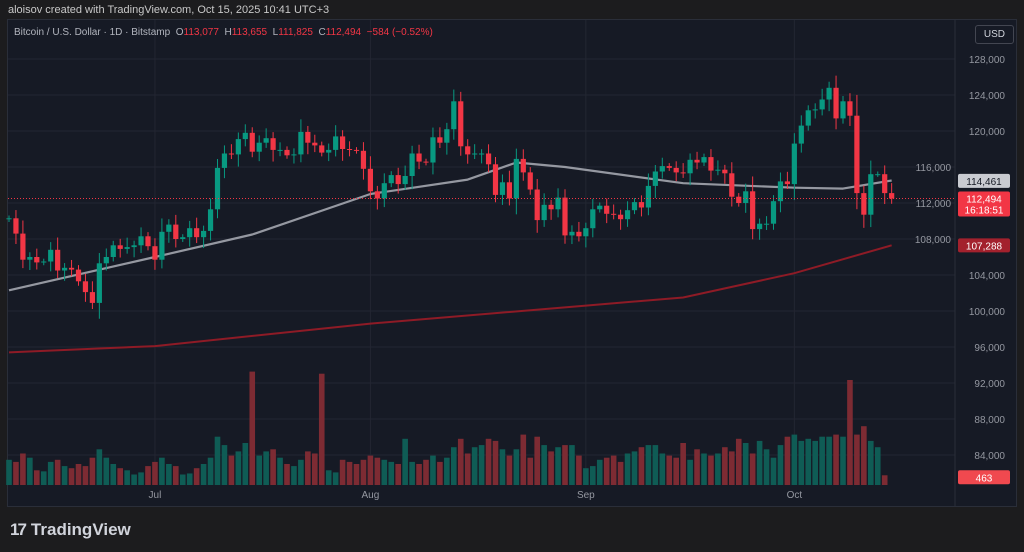 Image resolution: width=1024 pixels, height=552 pixels. I want to click on change-value: −584 (−0.52%), so click(399, 32).